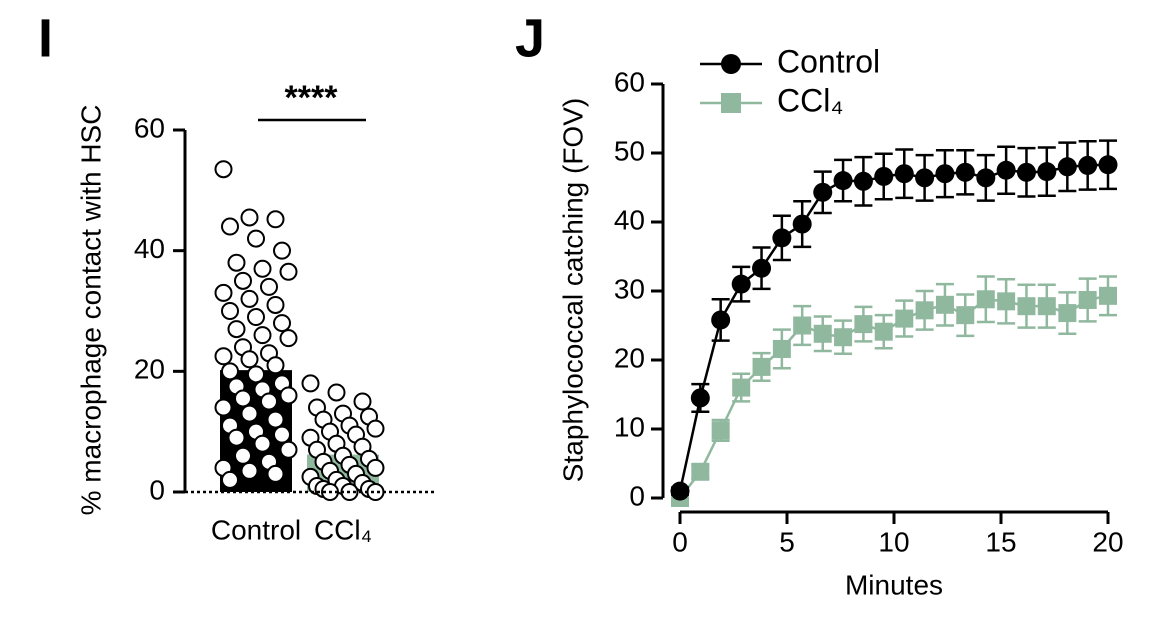  What do you see at coordinates (680, 541) in the screenshot?
I see `x-tick-label: 0` at bounding box center [680, 541].